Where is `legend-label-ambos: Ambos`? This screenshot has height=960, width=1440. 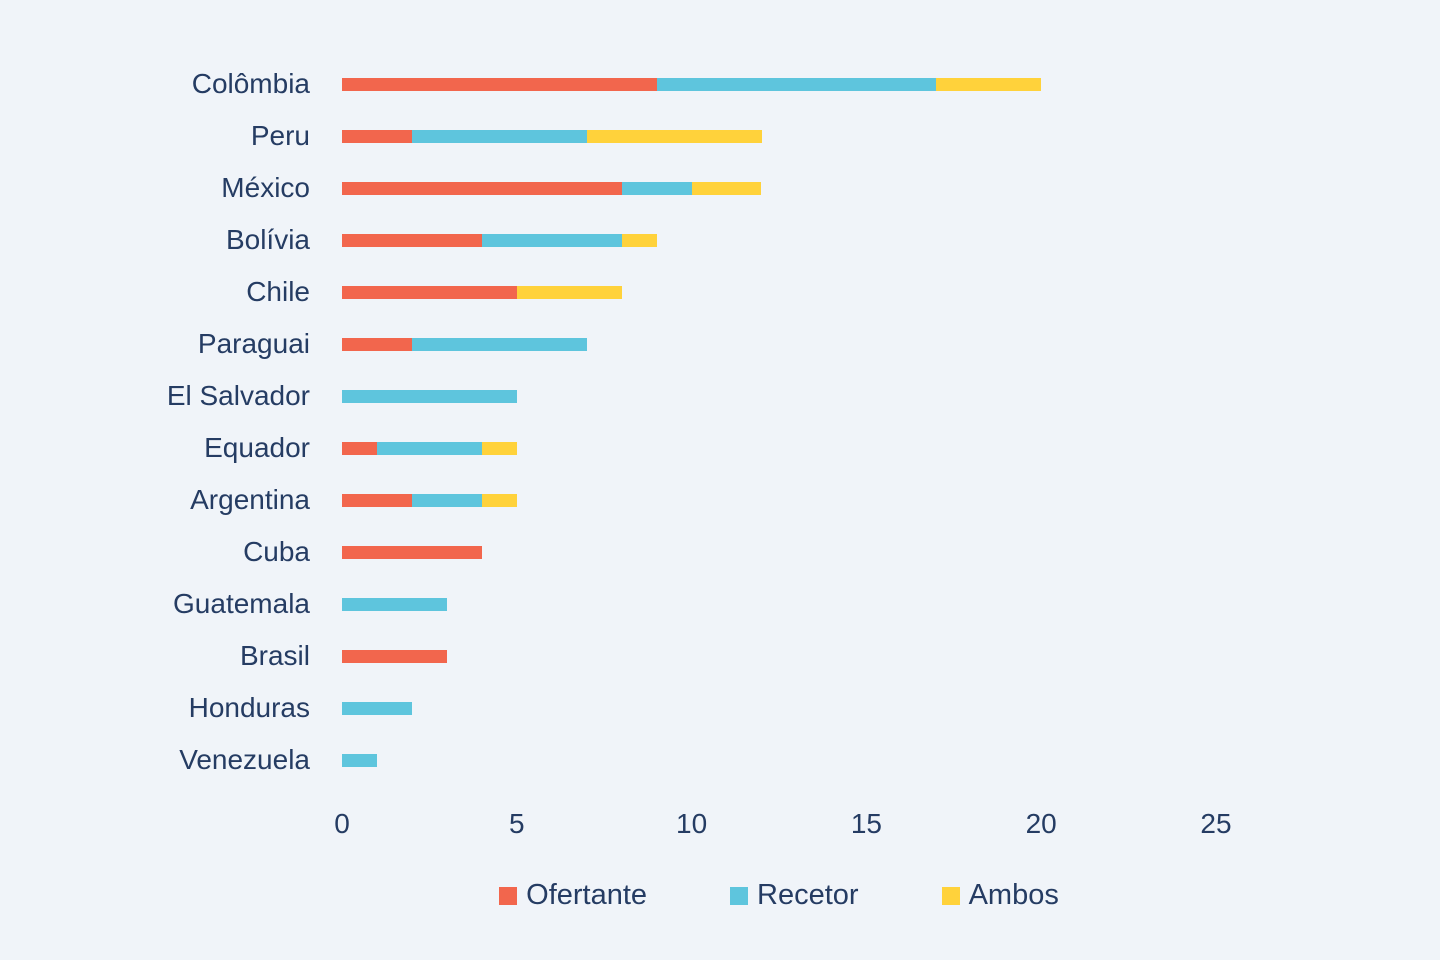 legend-label-ambos: Ambos is located at coordinates (1013, 895).